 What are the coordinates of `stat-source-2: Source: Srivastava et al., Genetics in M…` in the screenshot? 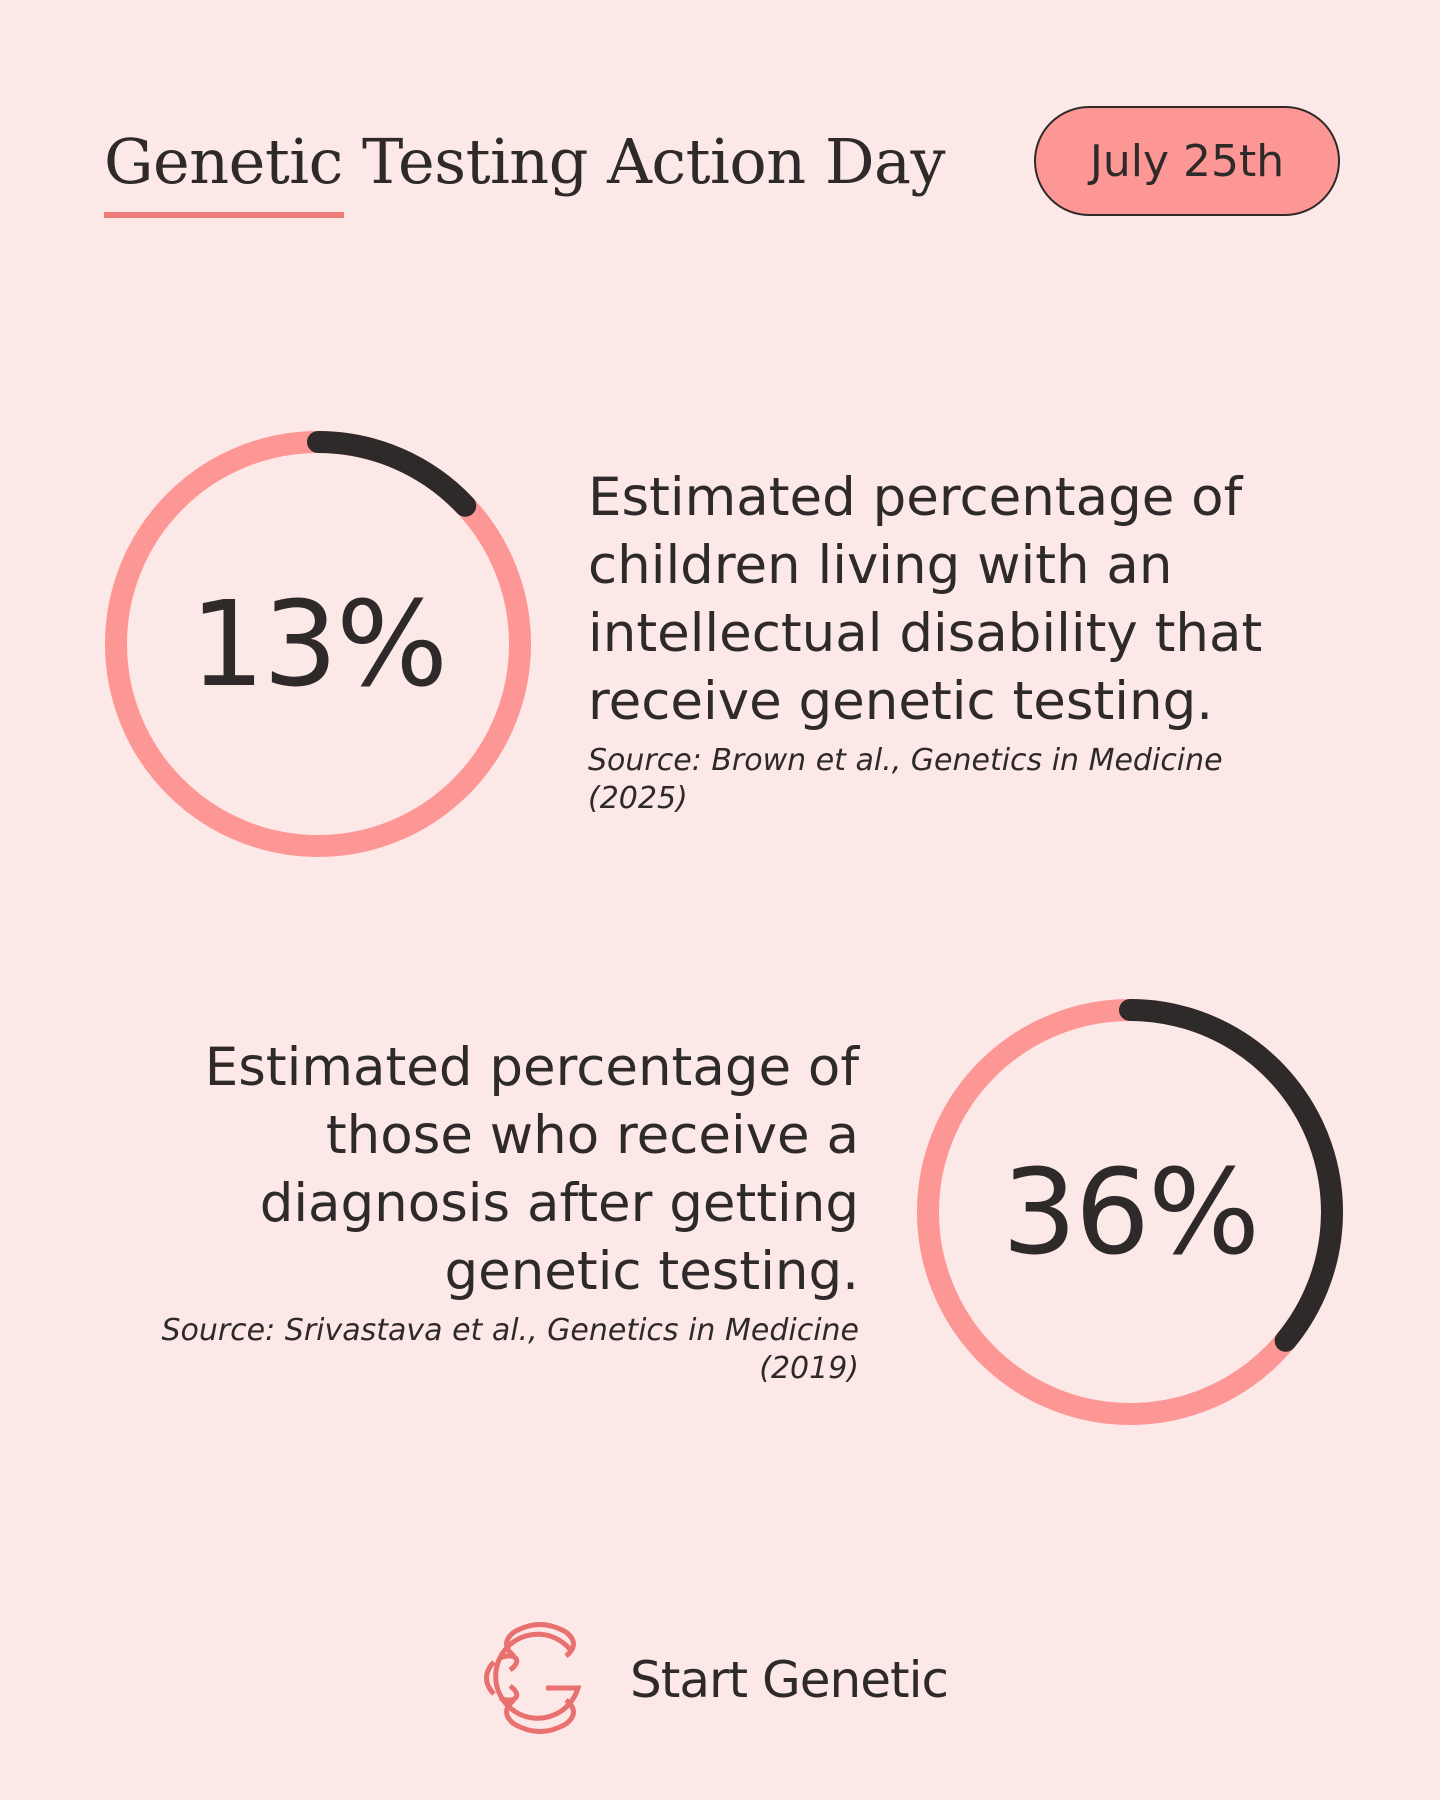 It's located at (491, 1350).